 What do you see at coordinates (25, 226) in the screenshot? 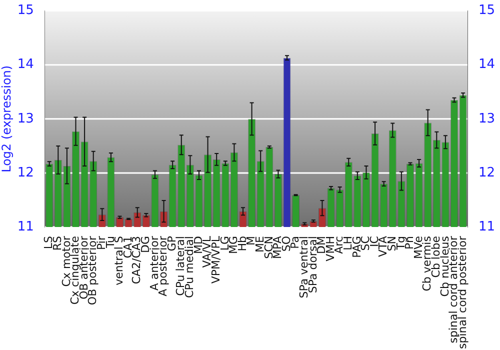
I see `y-tick-label: 11` at bounding box center [25, 226].